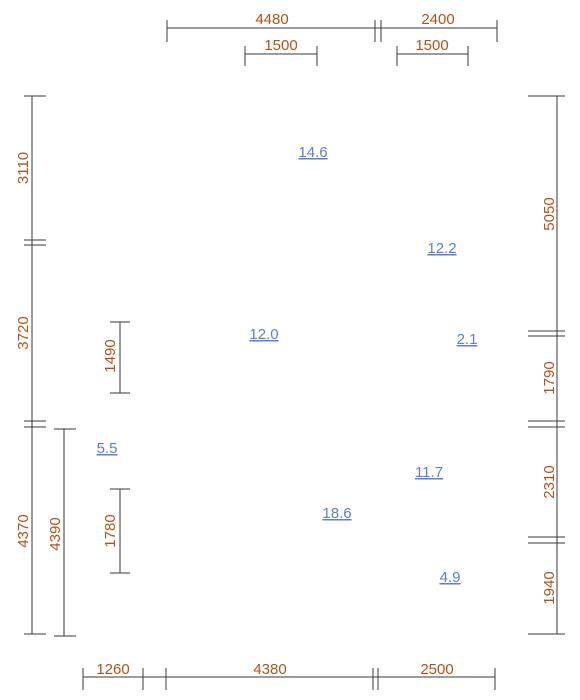 This screenshot has width=580, height=700. What do you see at coordinates (429, 472) in the screenshot?
I see `room-area-label: 11.7` at bounding box center [429, 472].